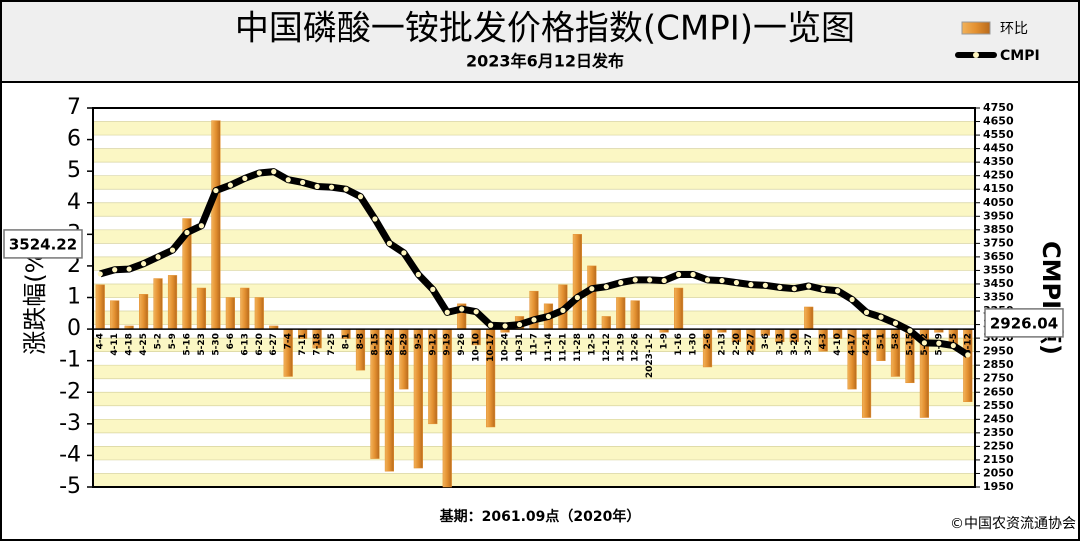  I want to click on y2-tick-label: 1950, so click(998, 486).